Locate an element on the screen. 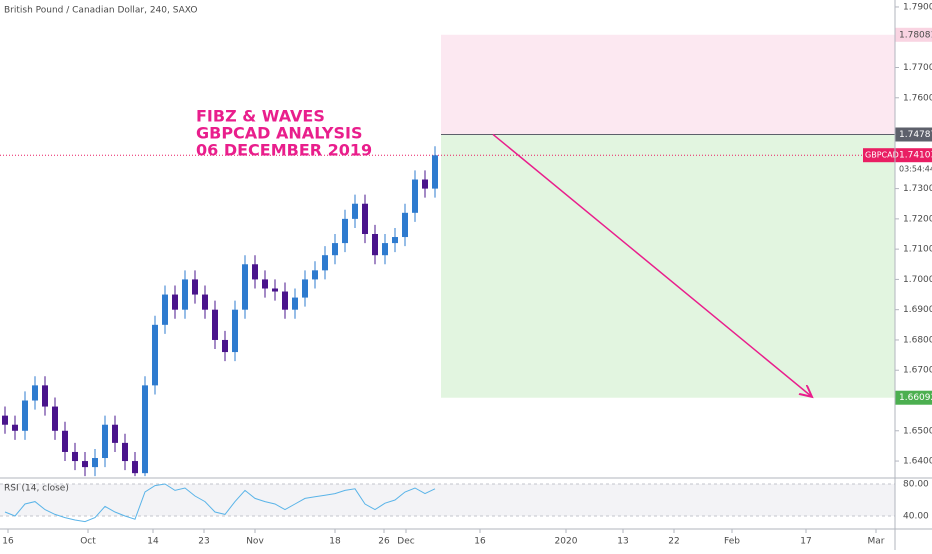  price-label: 1.74103 is located at coordinates (915, 156).